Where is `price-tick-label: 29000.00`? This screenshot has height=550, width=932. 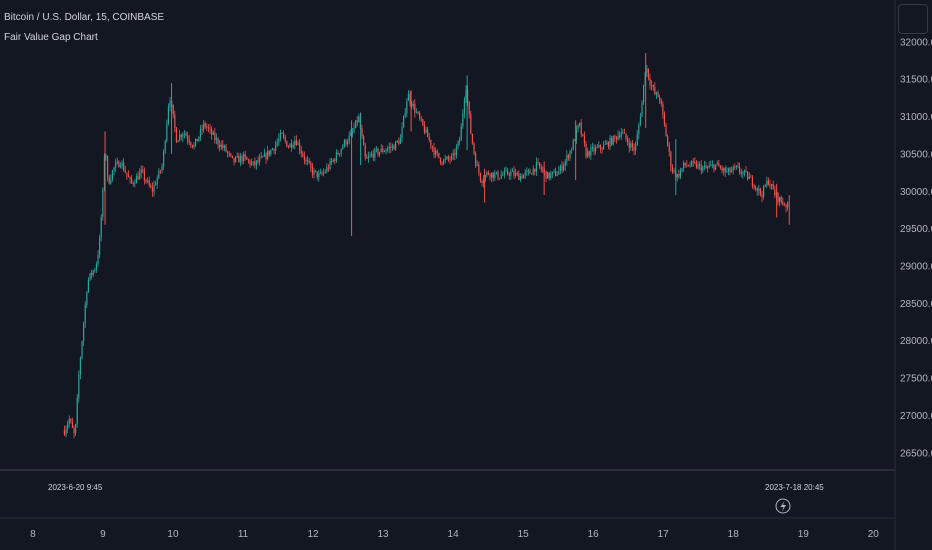 price-tick-label: 29000.00 is located at coordinates (916, 267).